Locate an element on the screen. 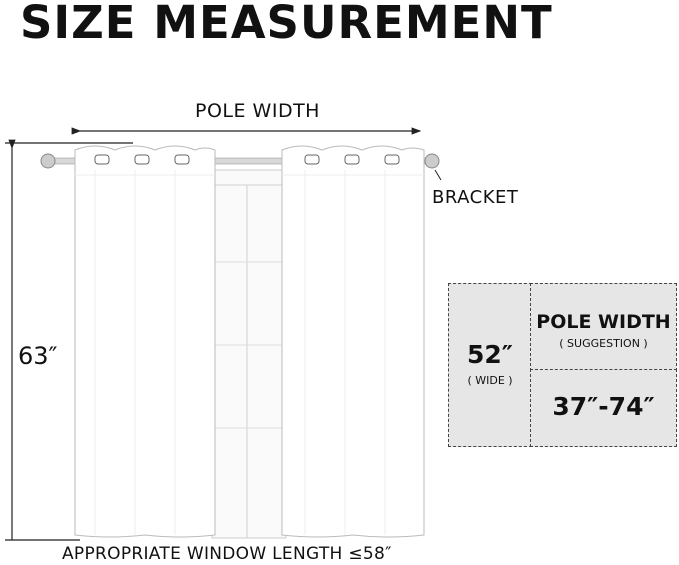 The image size is (679, 565). bracket-label: BRACKET is located at coordinates (475, 197).